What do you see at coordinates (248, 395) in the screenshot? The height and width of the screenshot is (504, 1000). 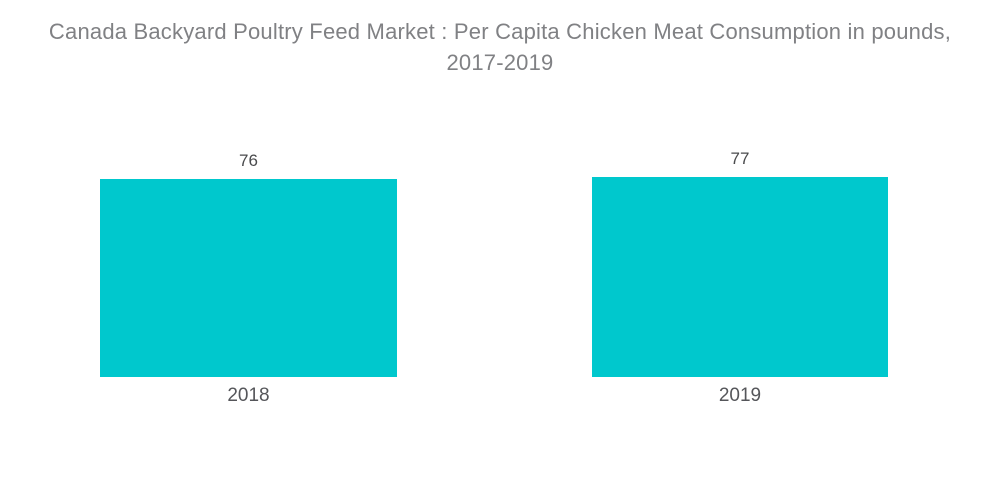 I see `x-axis-label-2018: 2018` at bounding box center [248, 395].